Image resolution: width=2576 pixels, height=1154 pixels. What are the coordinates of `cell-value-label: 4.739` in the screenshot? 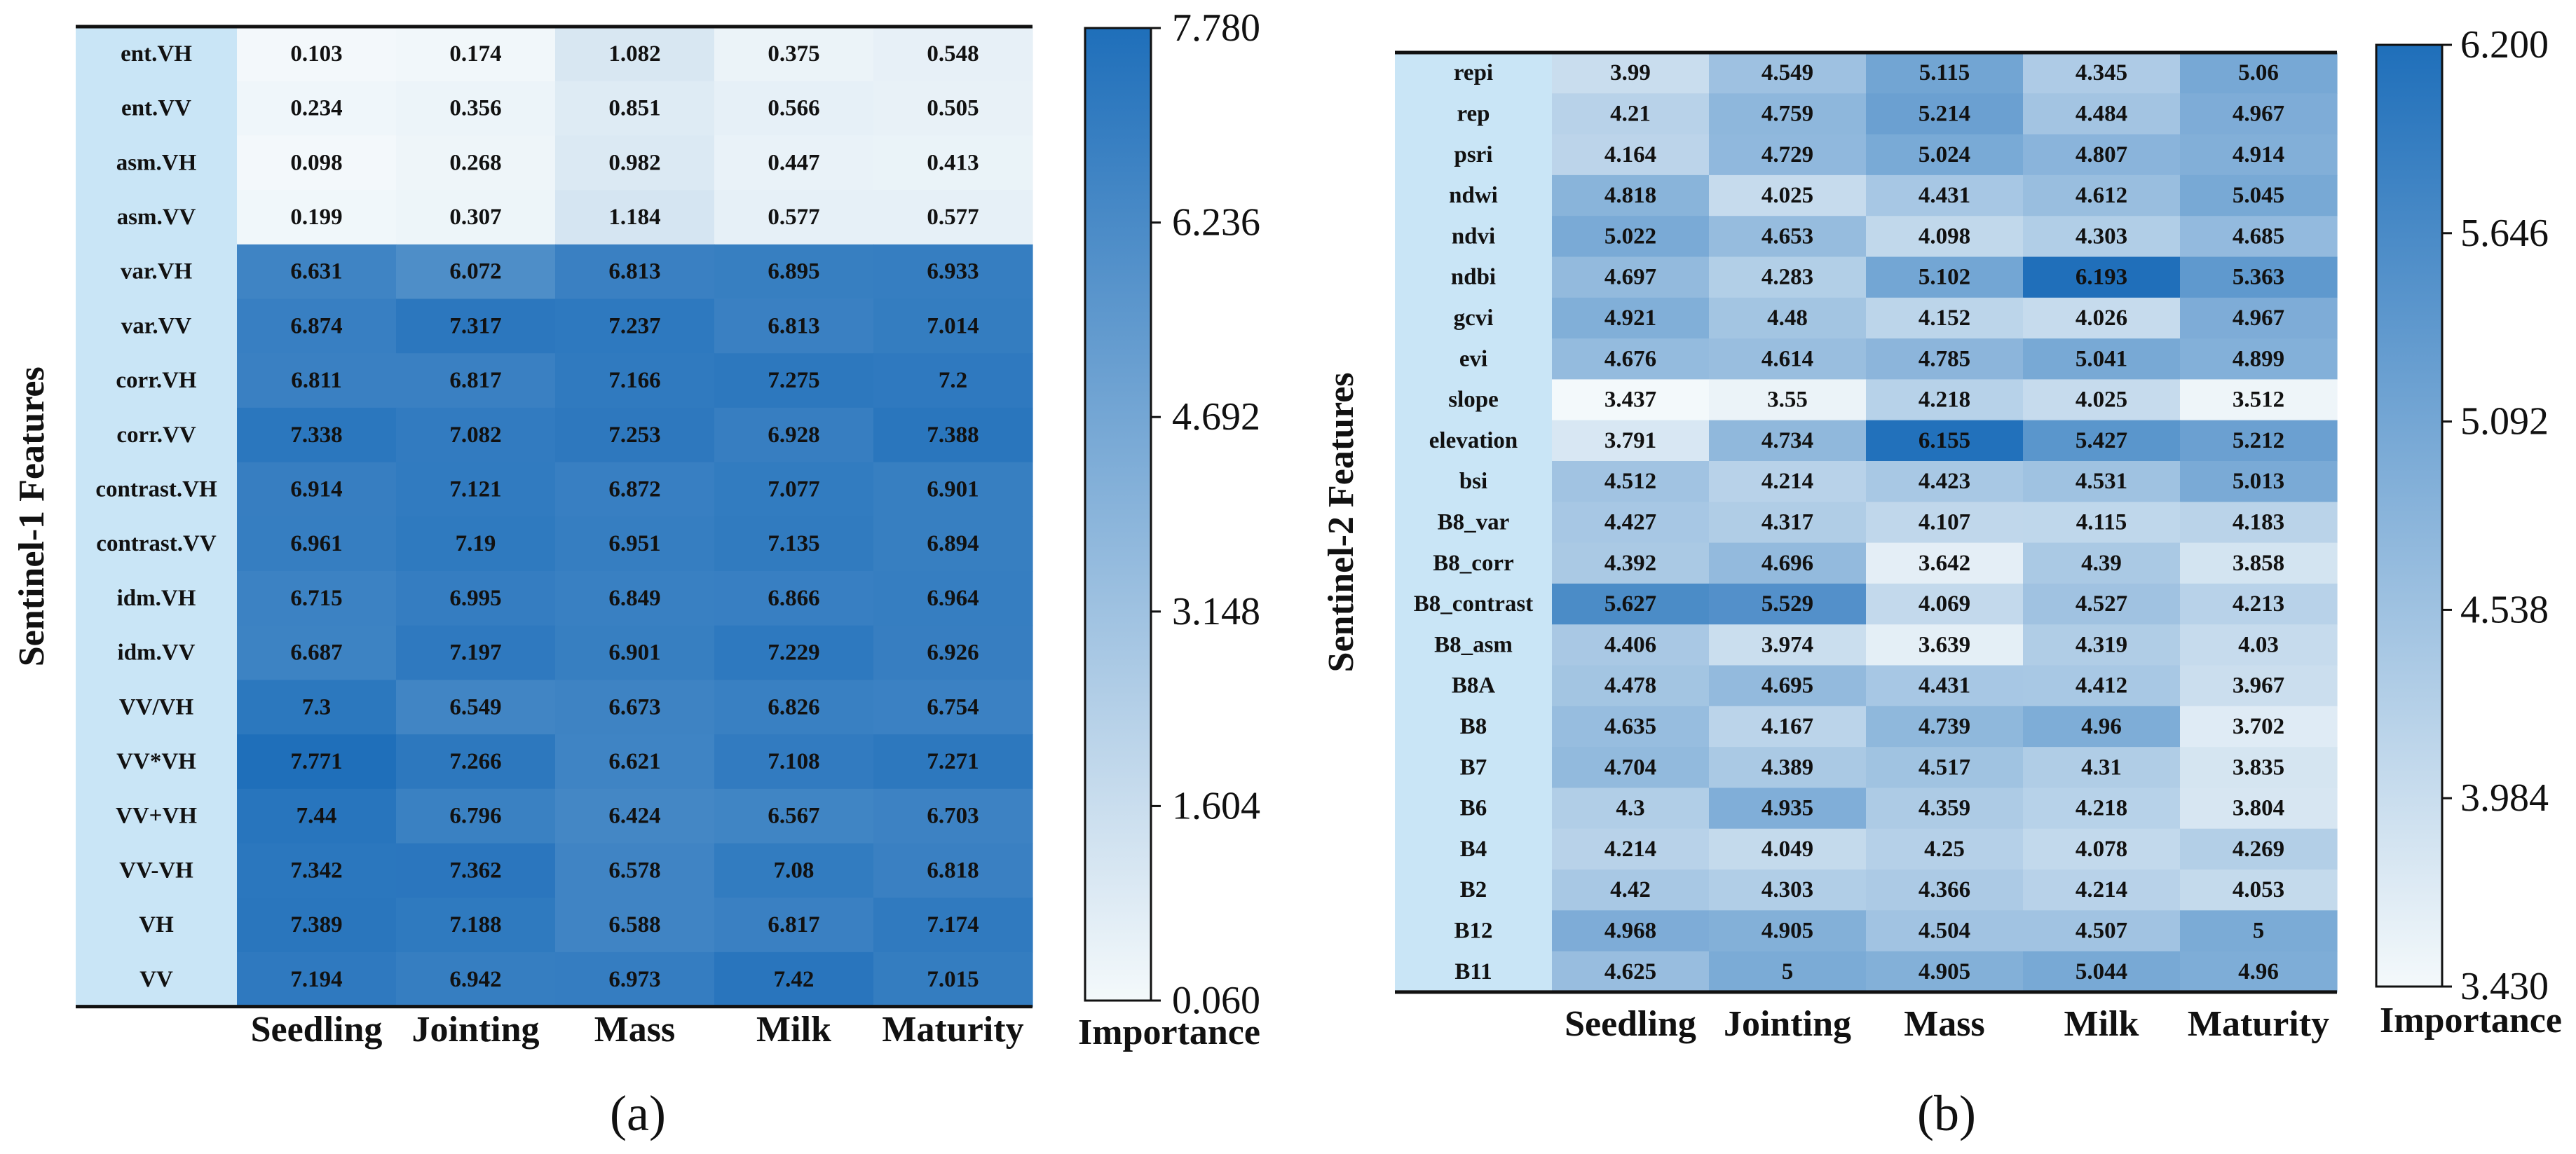 It's located at (1944, 726).